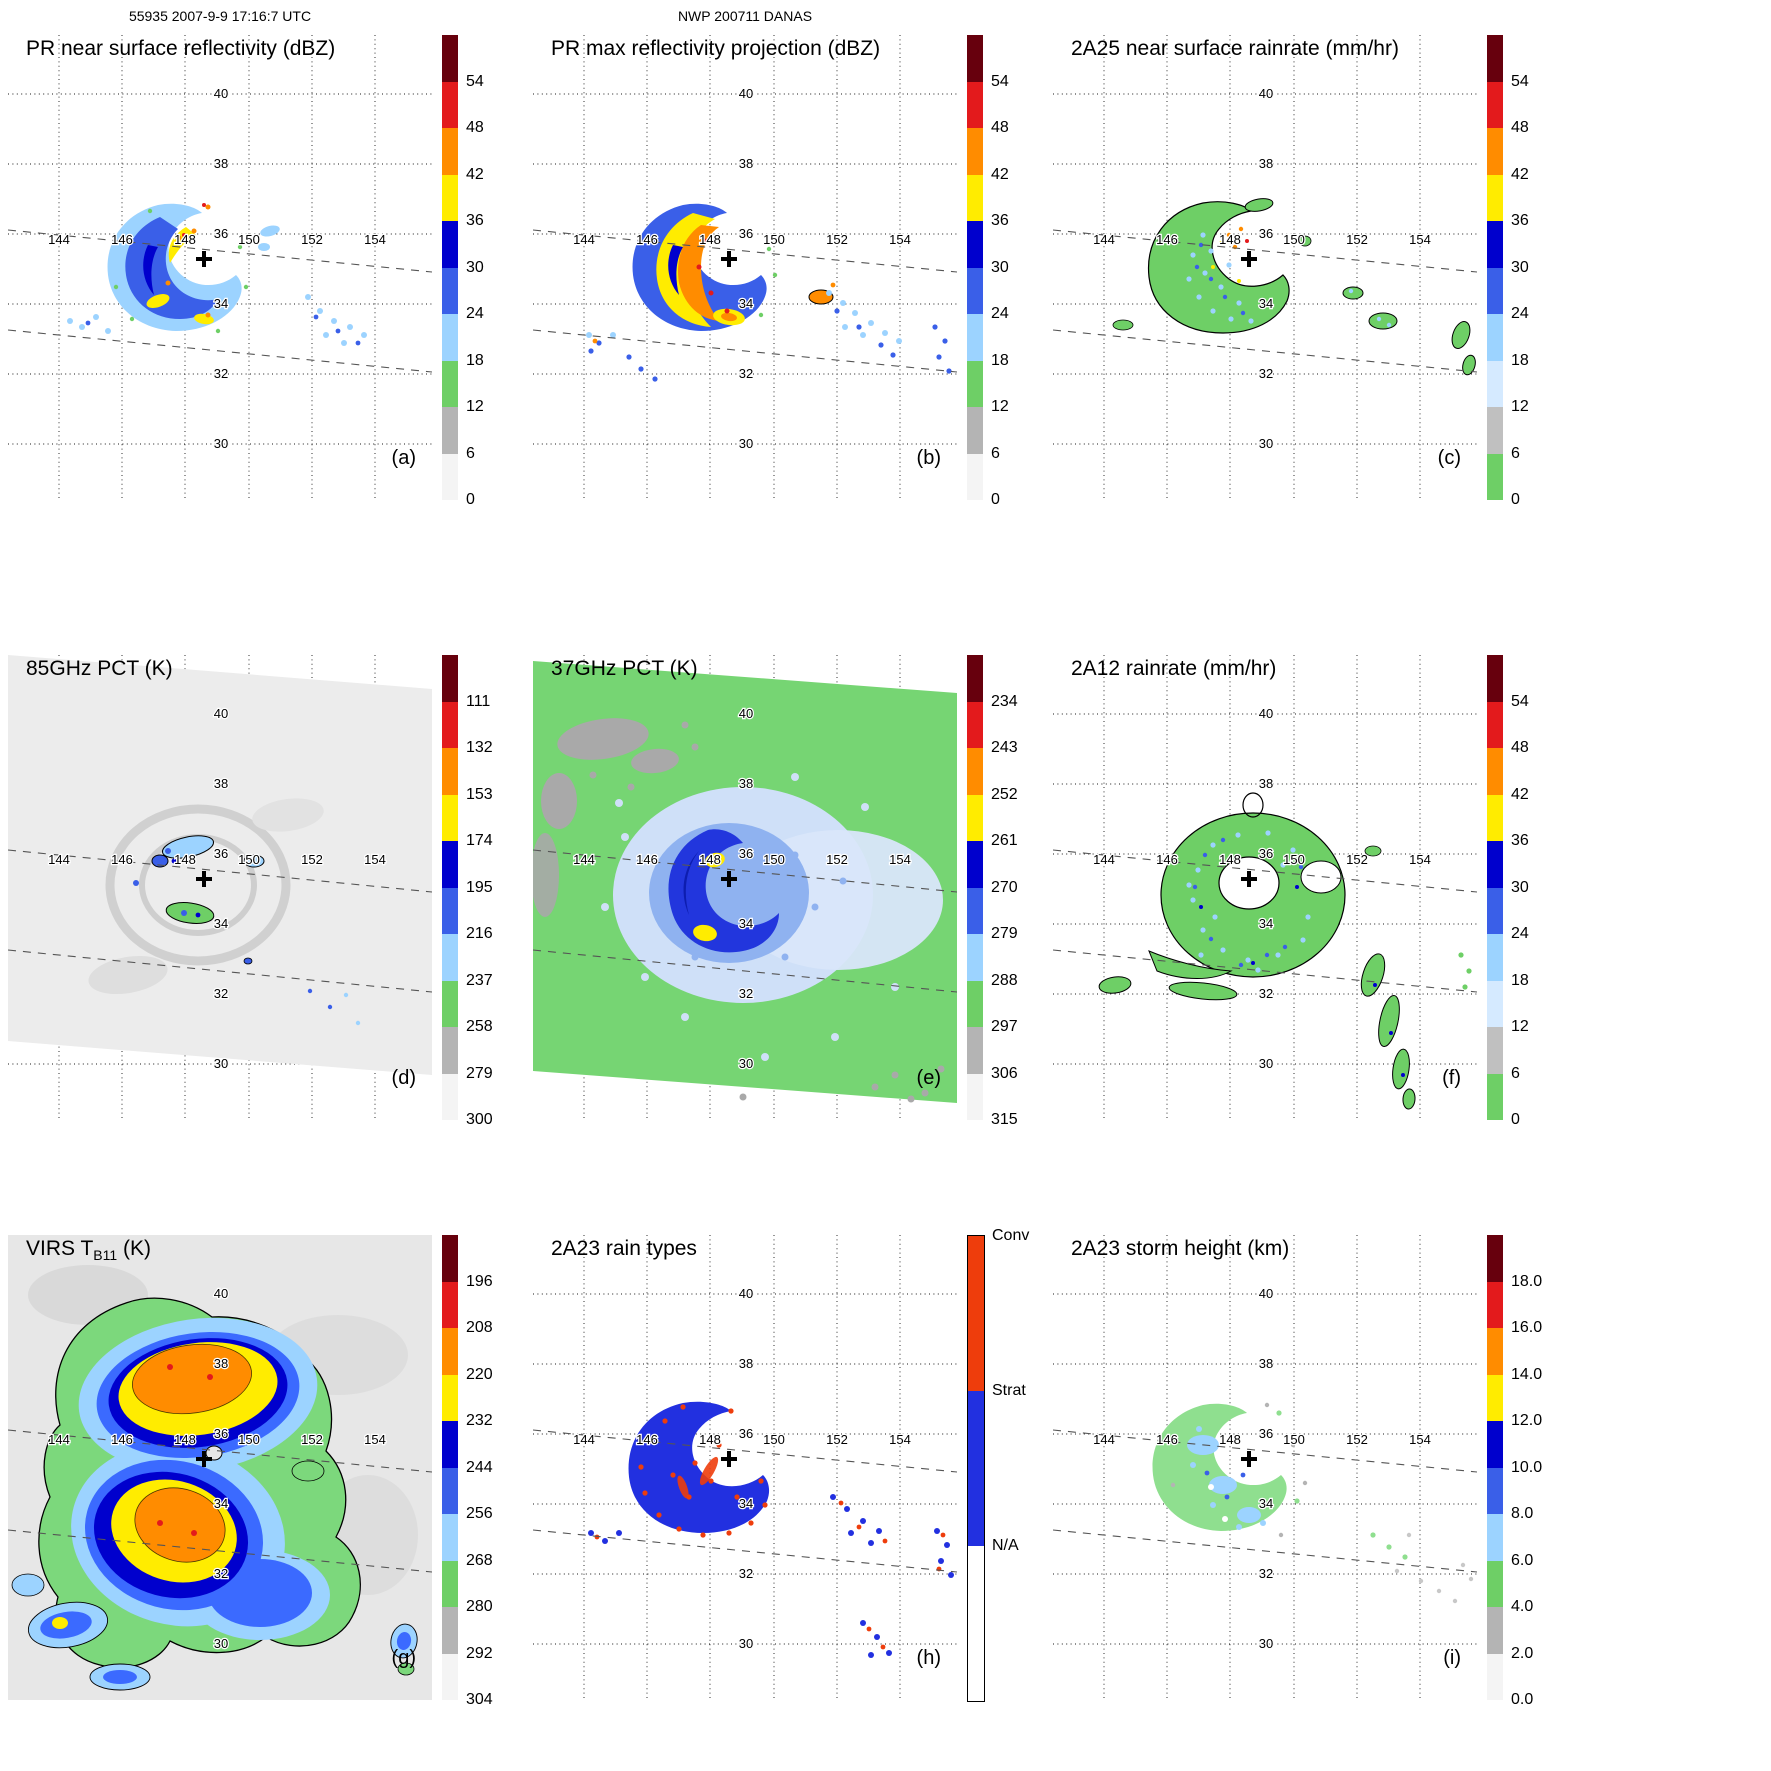 The image size is (1771, 1771). I want to click on colorbar-tick-label: 261, so click(1004, 840).